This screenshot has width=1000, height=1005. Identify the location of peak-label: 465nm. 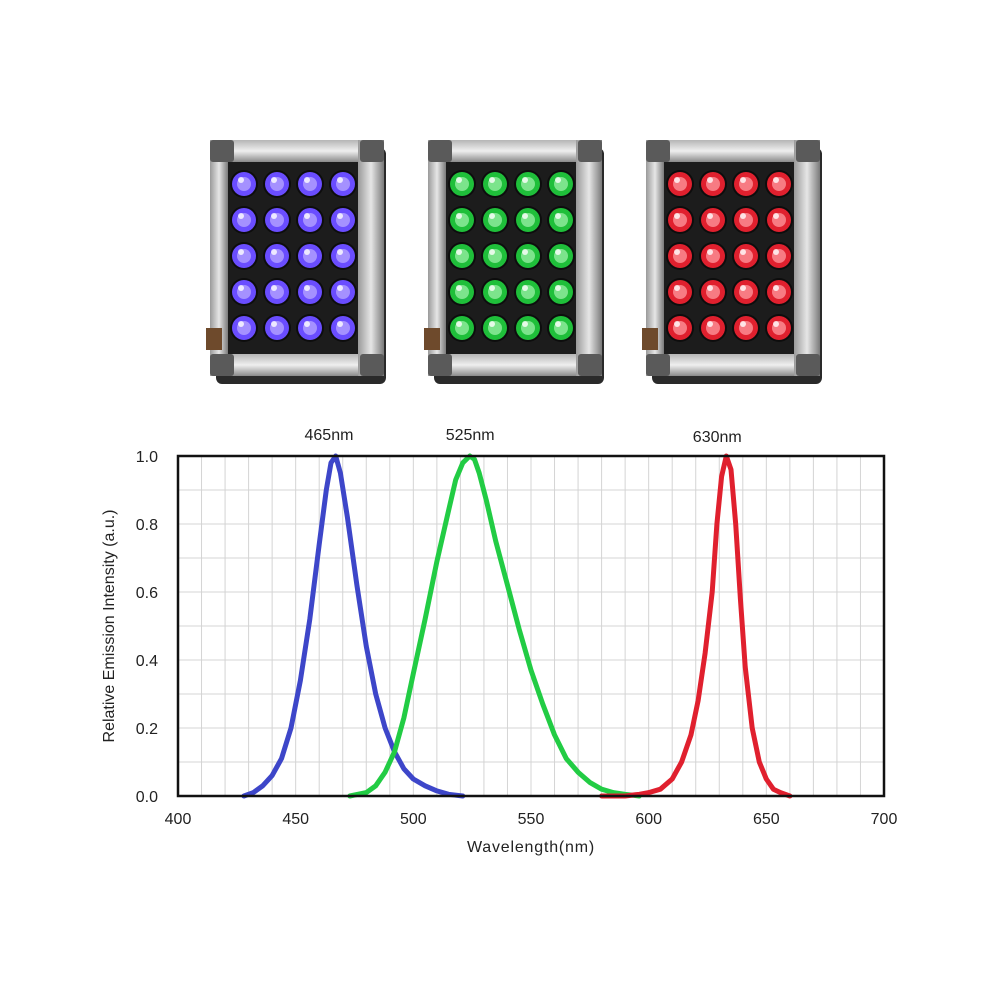
(329, 435).